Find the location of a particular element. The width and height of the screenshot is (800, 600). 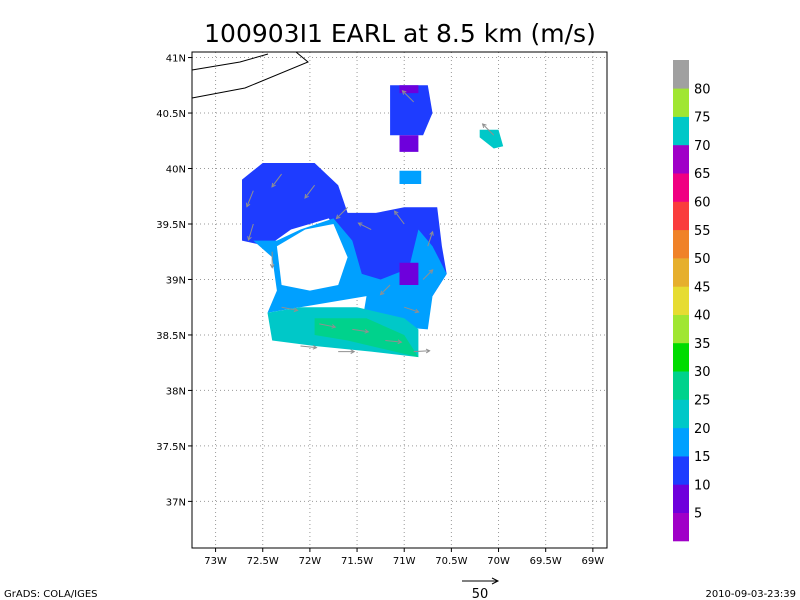

coastline is located at coordinates (250, 75).